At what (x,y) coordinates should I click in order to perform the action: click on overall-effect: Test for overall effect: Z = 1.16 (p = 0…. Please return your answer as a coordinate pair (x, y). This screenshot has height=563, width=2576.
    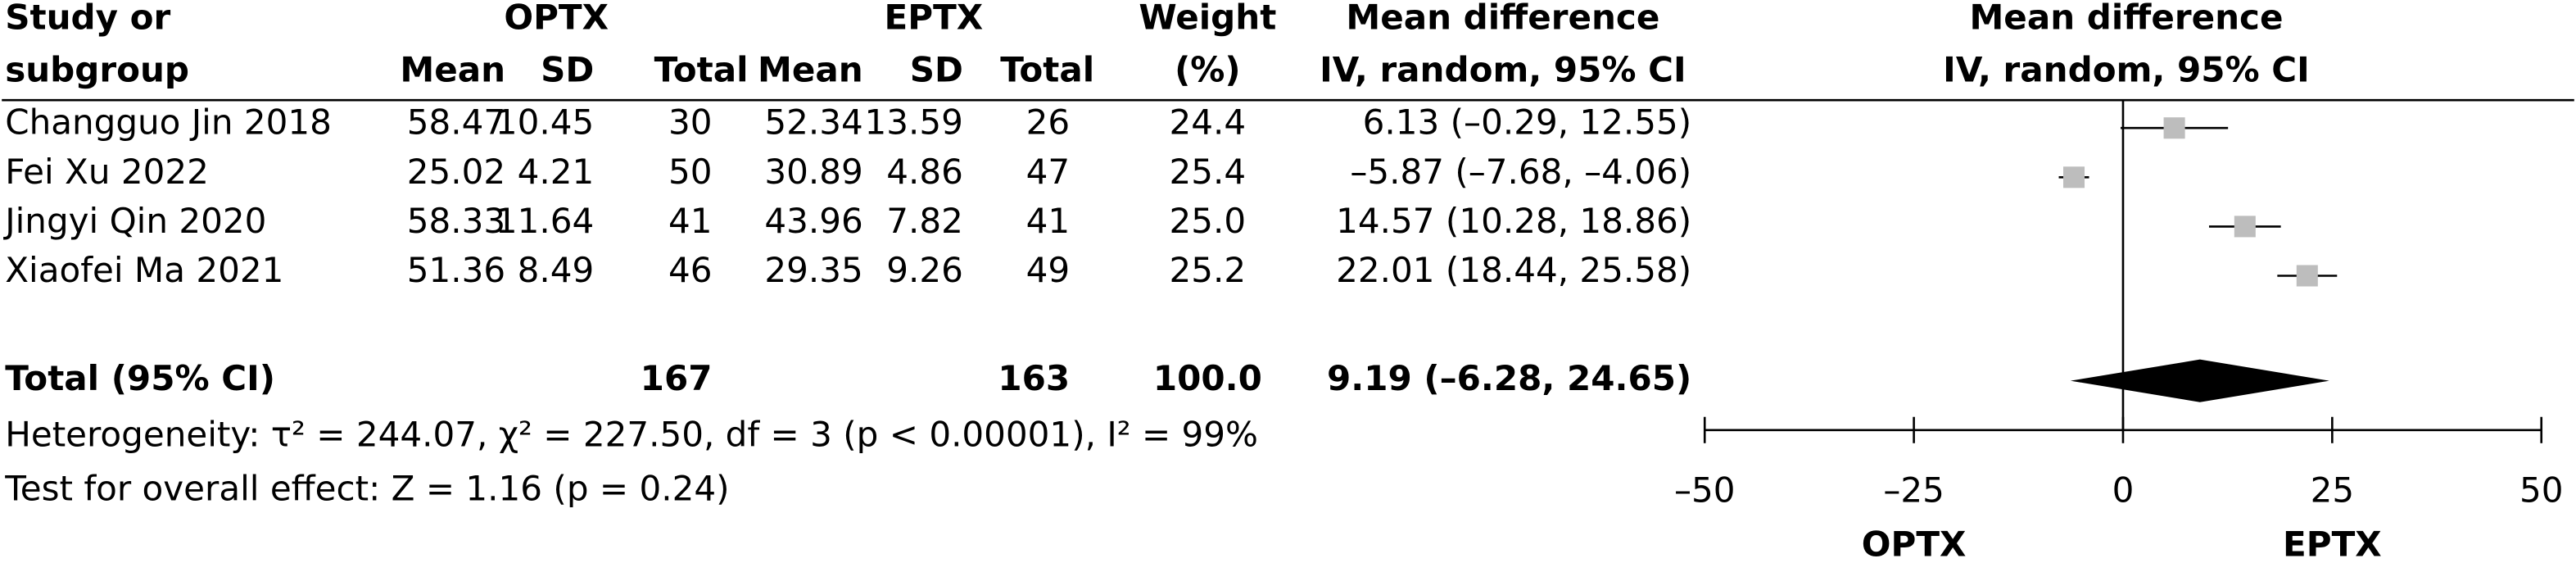
    Looking at the image, I should click on (366, 488).